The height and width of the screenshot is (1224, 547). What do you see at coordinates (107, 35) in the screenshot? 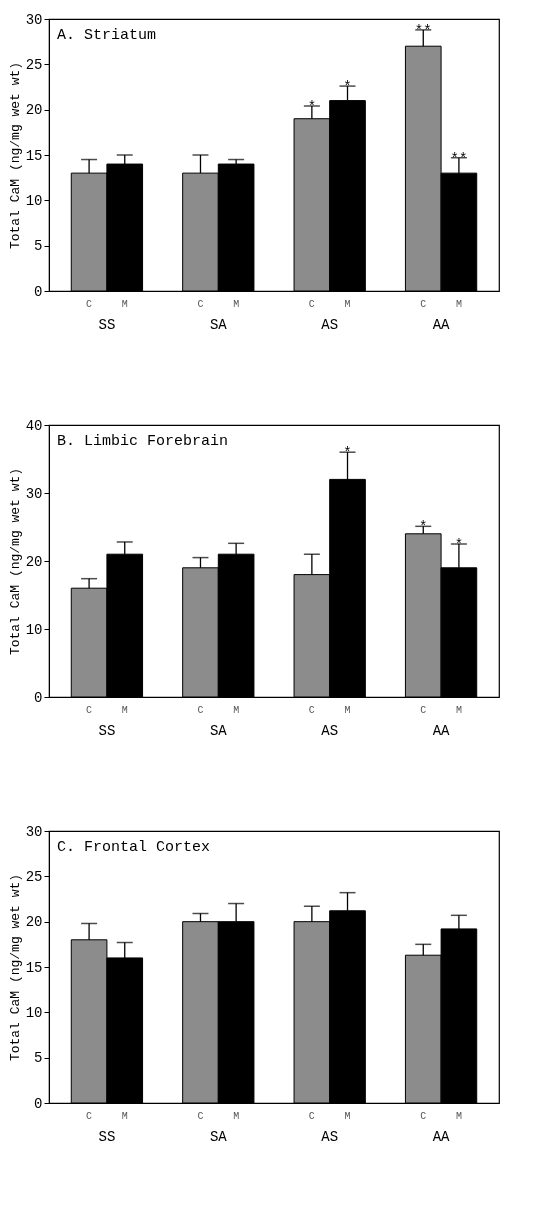
I see `text: A. Striatum` at bounding box center [107, 35].